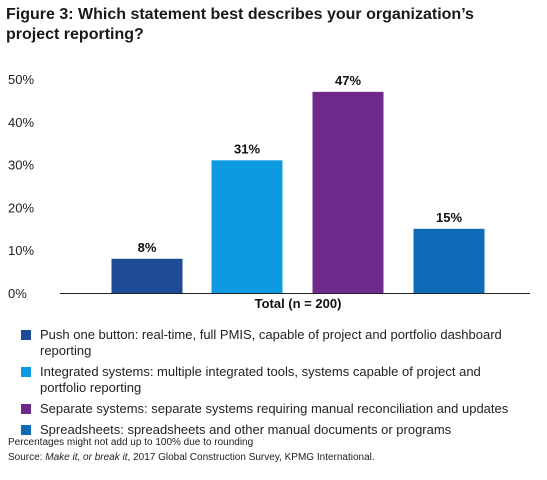  I want to click on legend-swatch-spreadsheets, so click(26, 430).